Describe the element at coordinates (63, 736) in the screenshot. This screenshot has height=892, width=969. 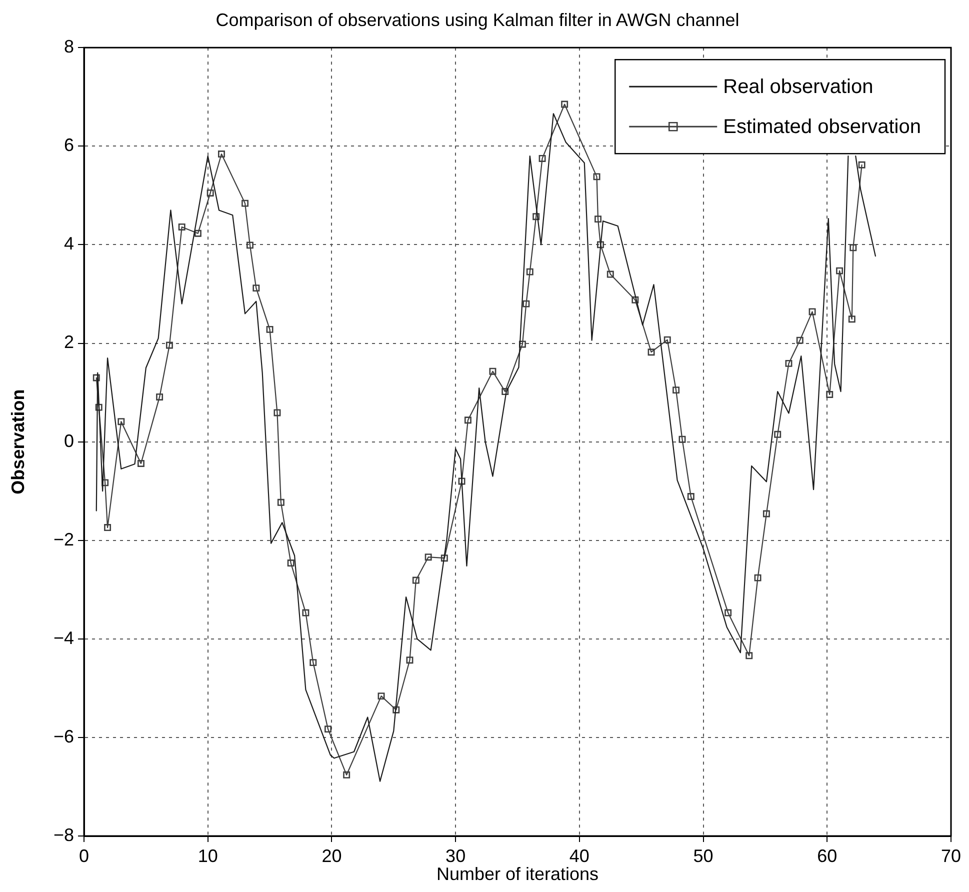
I see `y-tick-label: −6` at that location.